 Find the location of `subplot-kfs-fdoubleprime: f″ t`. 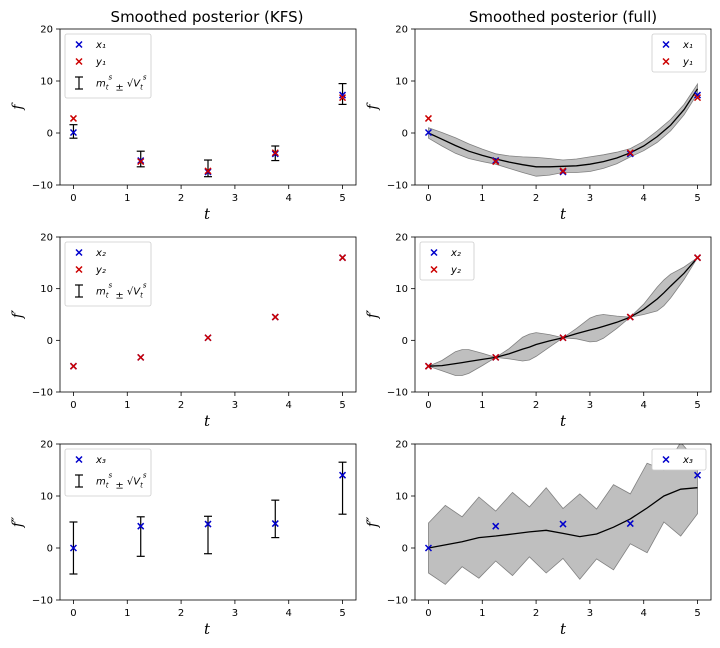

subplot-kfs-fdoubleprime: f″ t is located at coordinates (110, 577).